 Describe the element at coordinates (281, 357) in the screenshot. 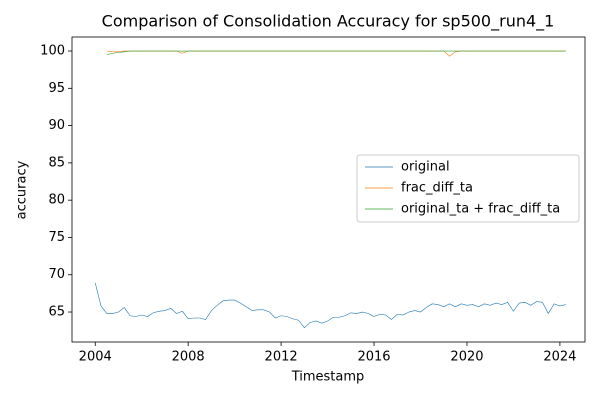

I see `x-tick-label: 2012` at that location.